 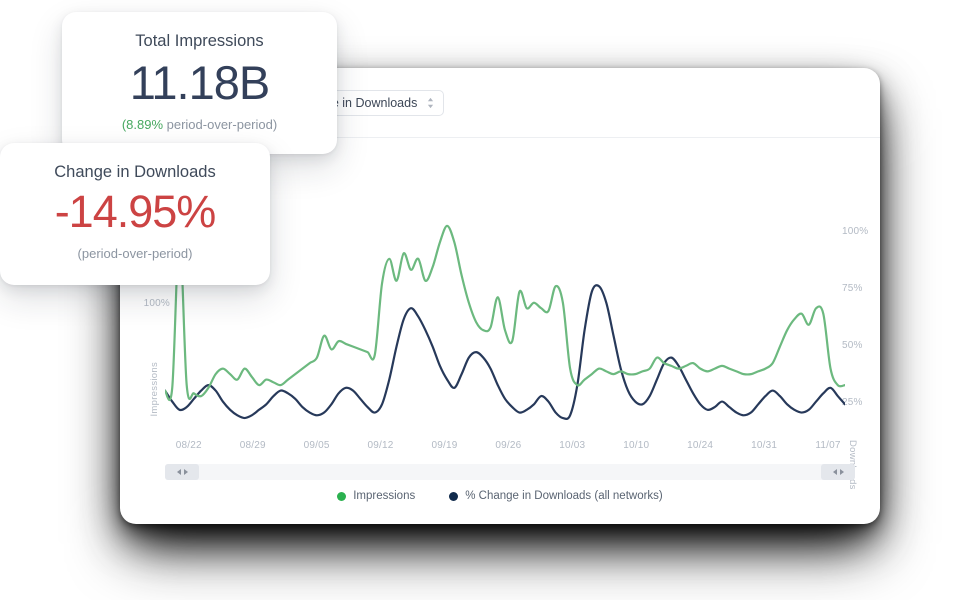 I want to click on y-axis-right-tick: 100%, so click(x=855, y=231).